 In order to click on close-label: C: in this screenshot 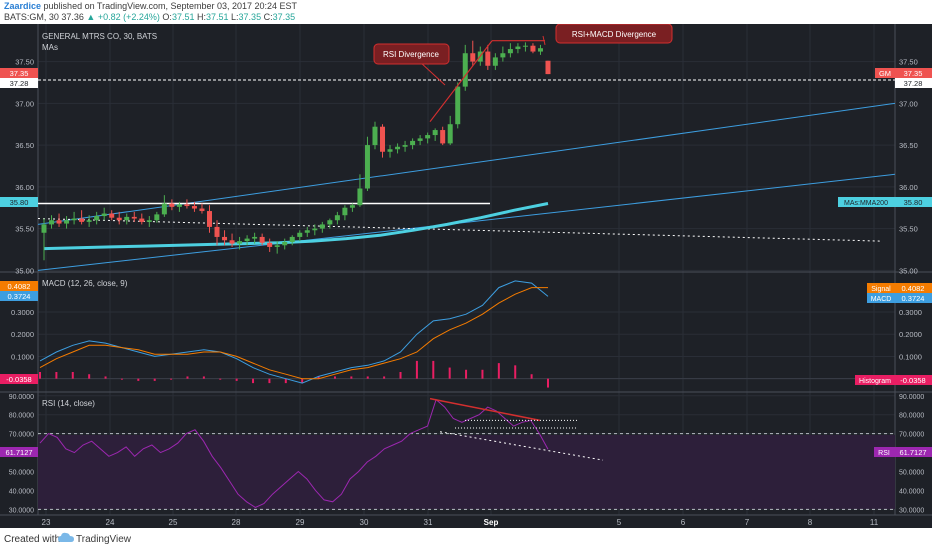, I will do `click(268, 17)`.